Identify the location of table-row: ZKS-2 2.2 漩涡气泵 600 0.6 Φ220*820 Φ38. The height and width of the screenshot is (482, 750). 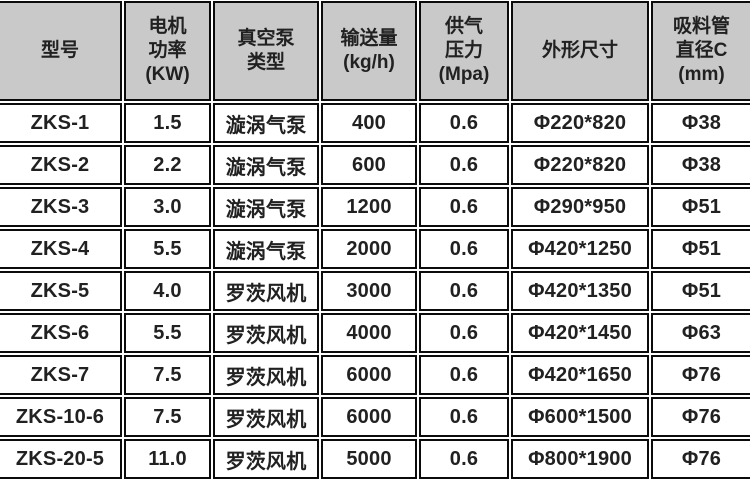
(375, 165).